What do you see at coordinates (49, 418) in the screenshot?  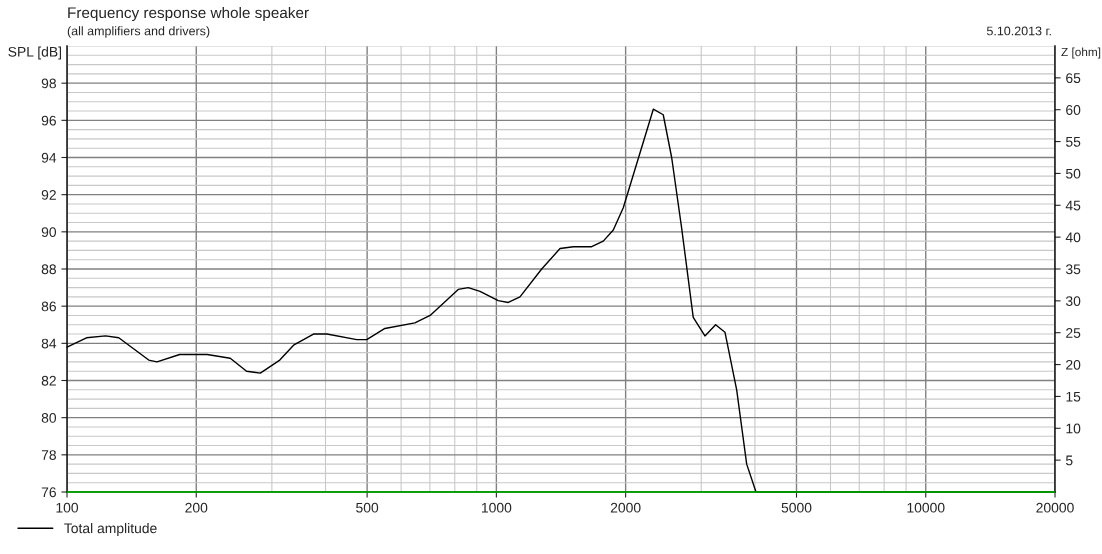 I see `y-tick-label: 80` at bounding box center [49, 418].